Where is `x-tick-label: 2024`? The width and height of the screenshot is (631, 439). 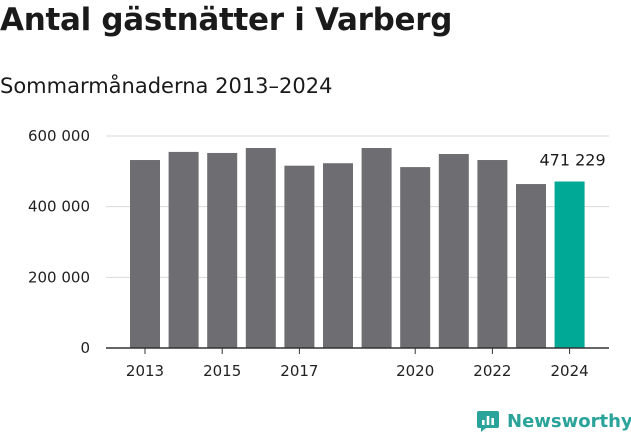
x-tick-label: 2024 is located at coordinates (570, 371).